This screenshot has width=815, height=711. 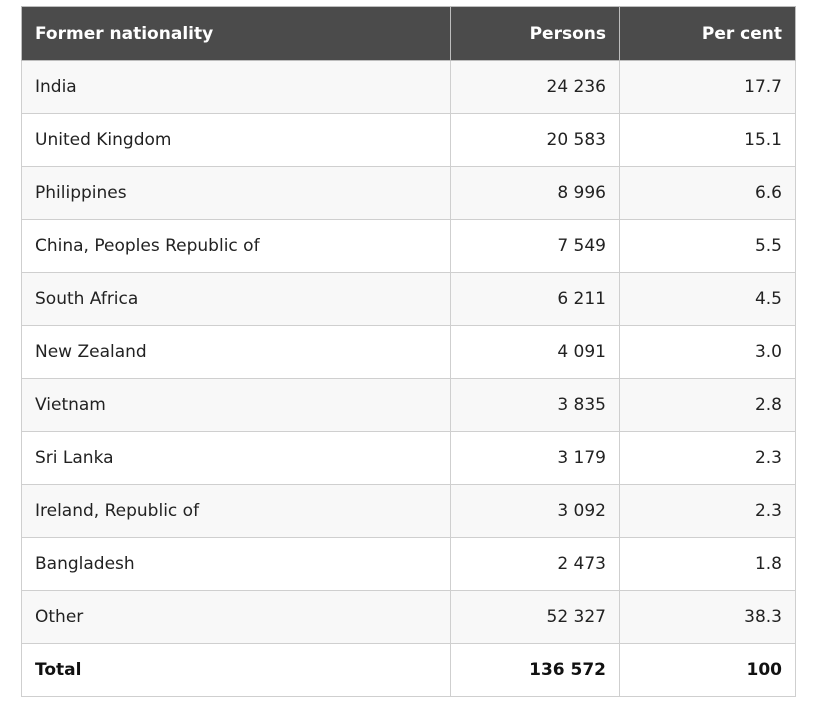 I want to click on total-persons: 136 572, so click(x=535, y=670).